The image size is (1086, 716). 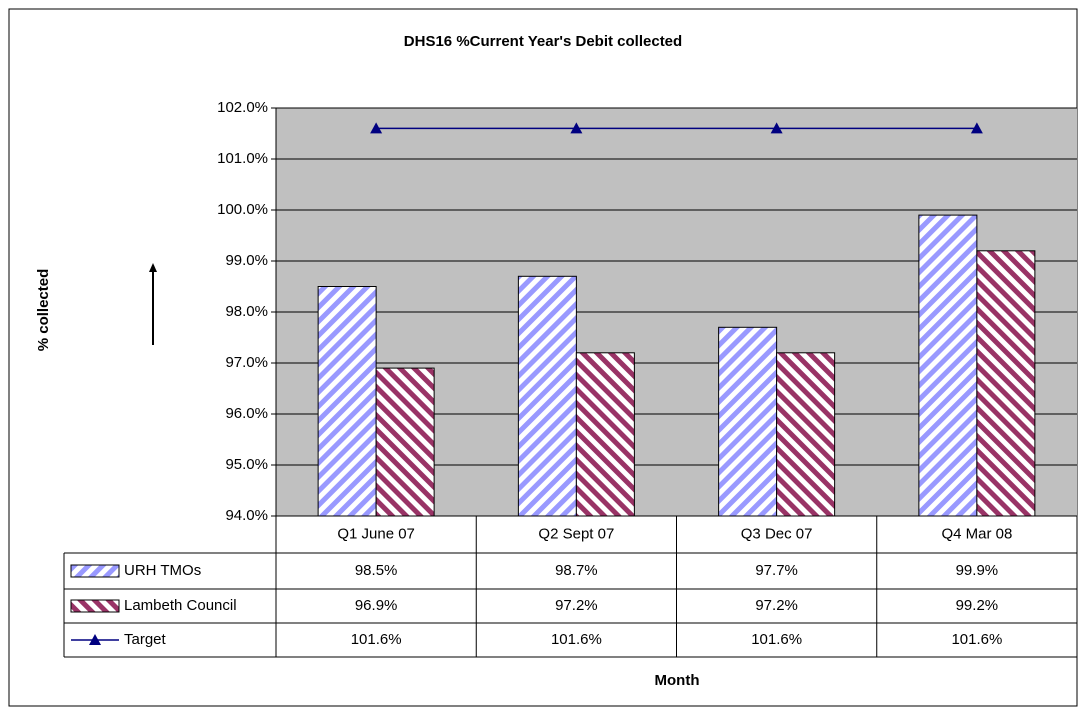 What do you see at coordinates (153, 267) in the screenshot?
I see `axis-arrow-head` at bounding box center [153, 267].